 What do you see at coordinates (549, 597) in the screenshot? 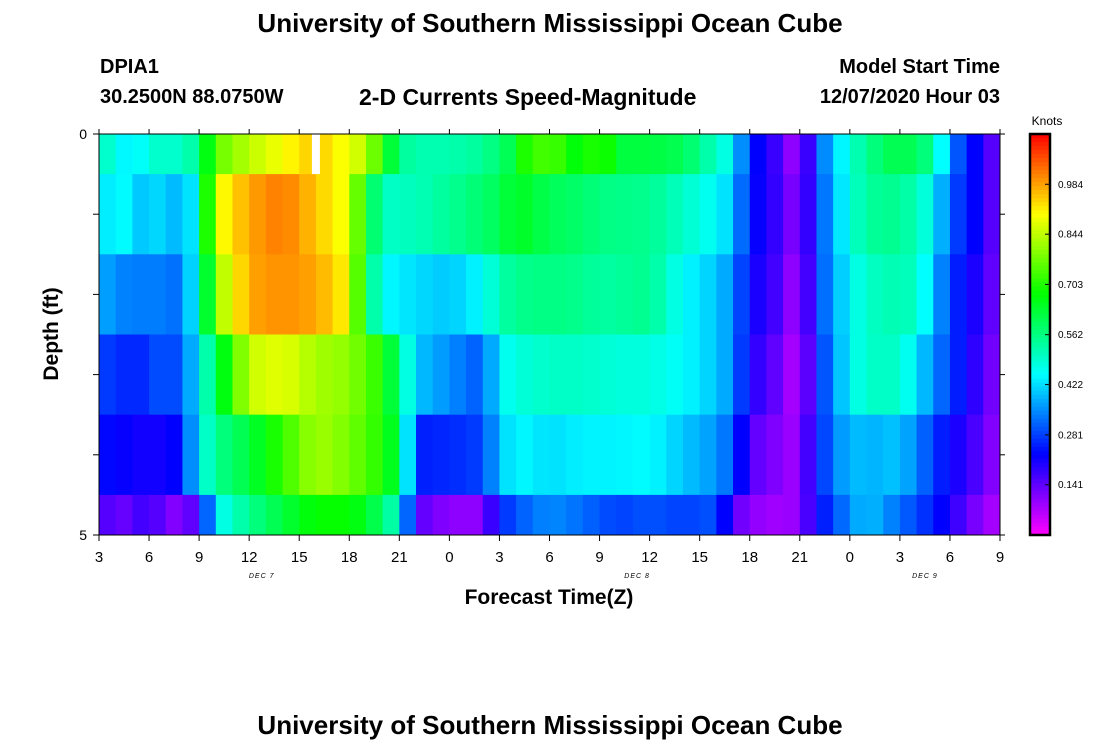
I see `x-axis-label: Forecast Time(Z)` at bounding box center [549, 597].